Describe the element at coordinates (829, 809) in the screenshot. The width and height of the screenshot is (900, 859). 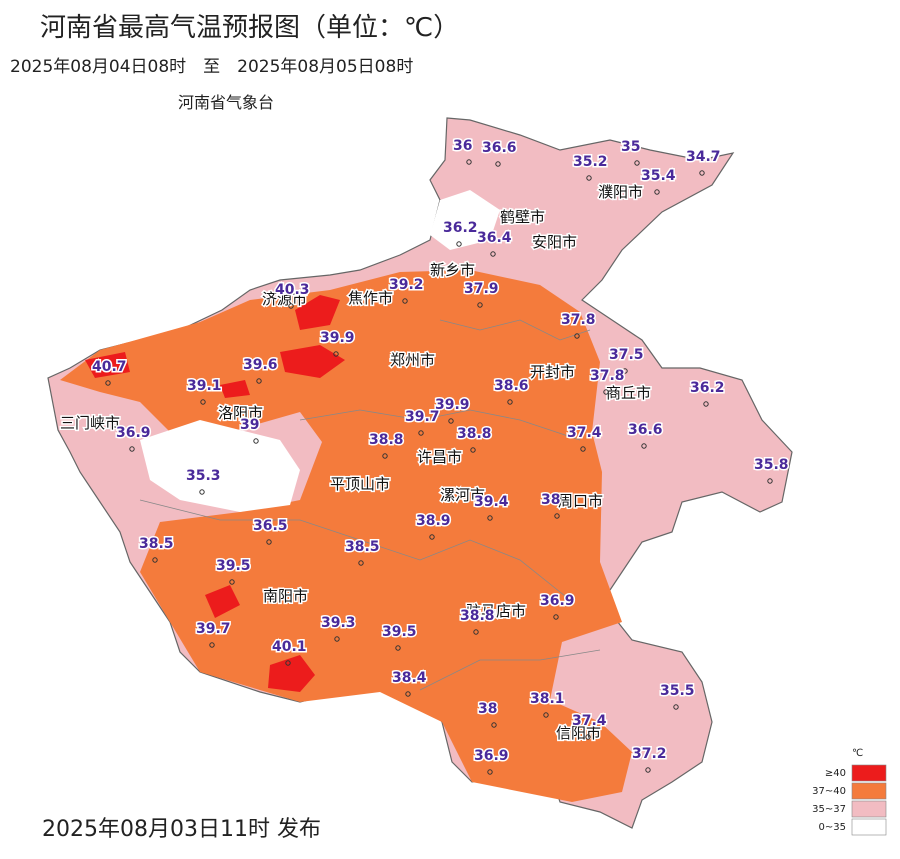
I see `legend-label: 35~37` at that location.